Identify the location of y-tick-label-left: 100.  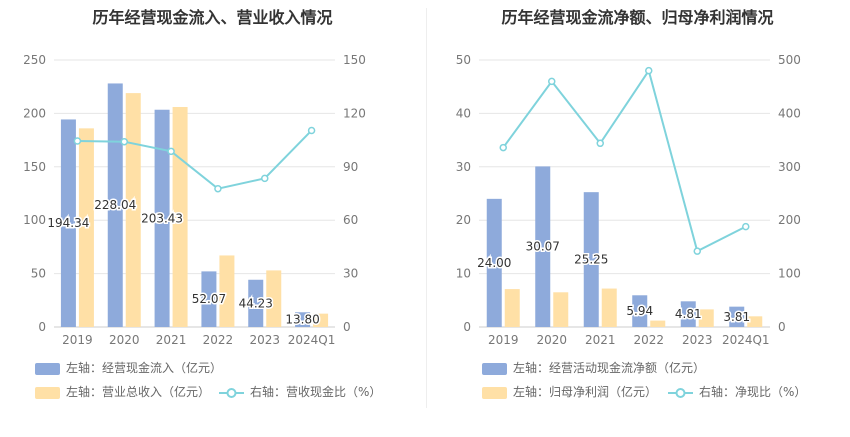
(34, 220).